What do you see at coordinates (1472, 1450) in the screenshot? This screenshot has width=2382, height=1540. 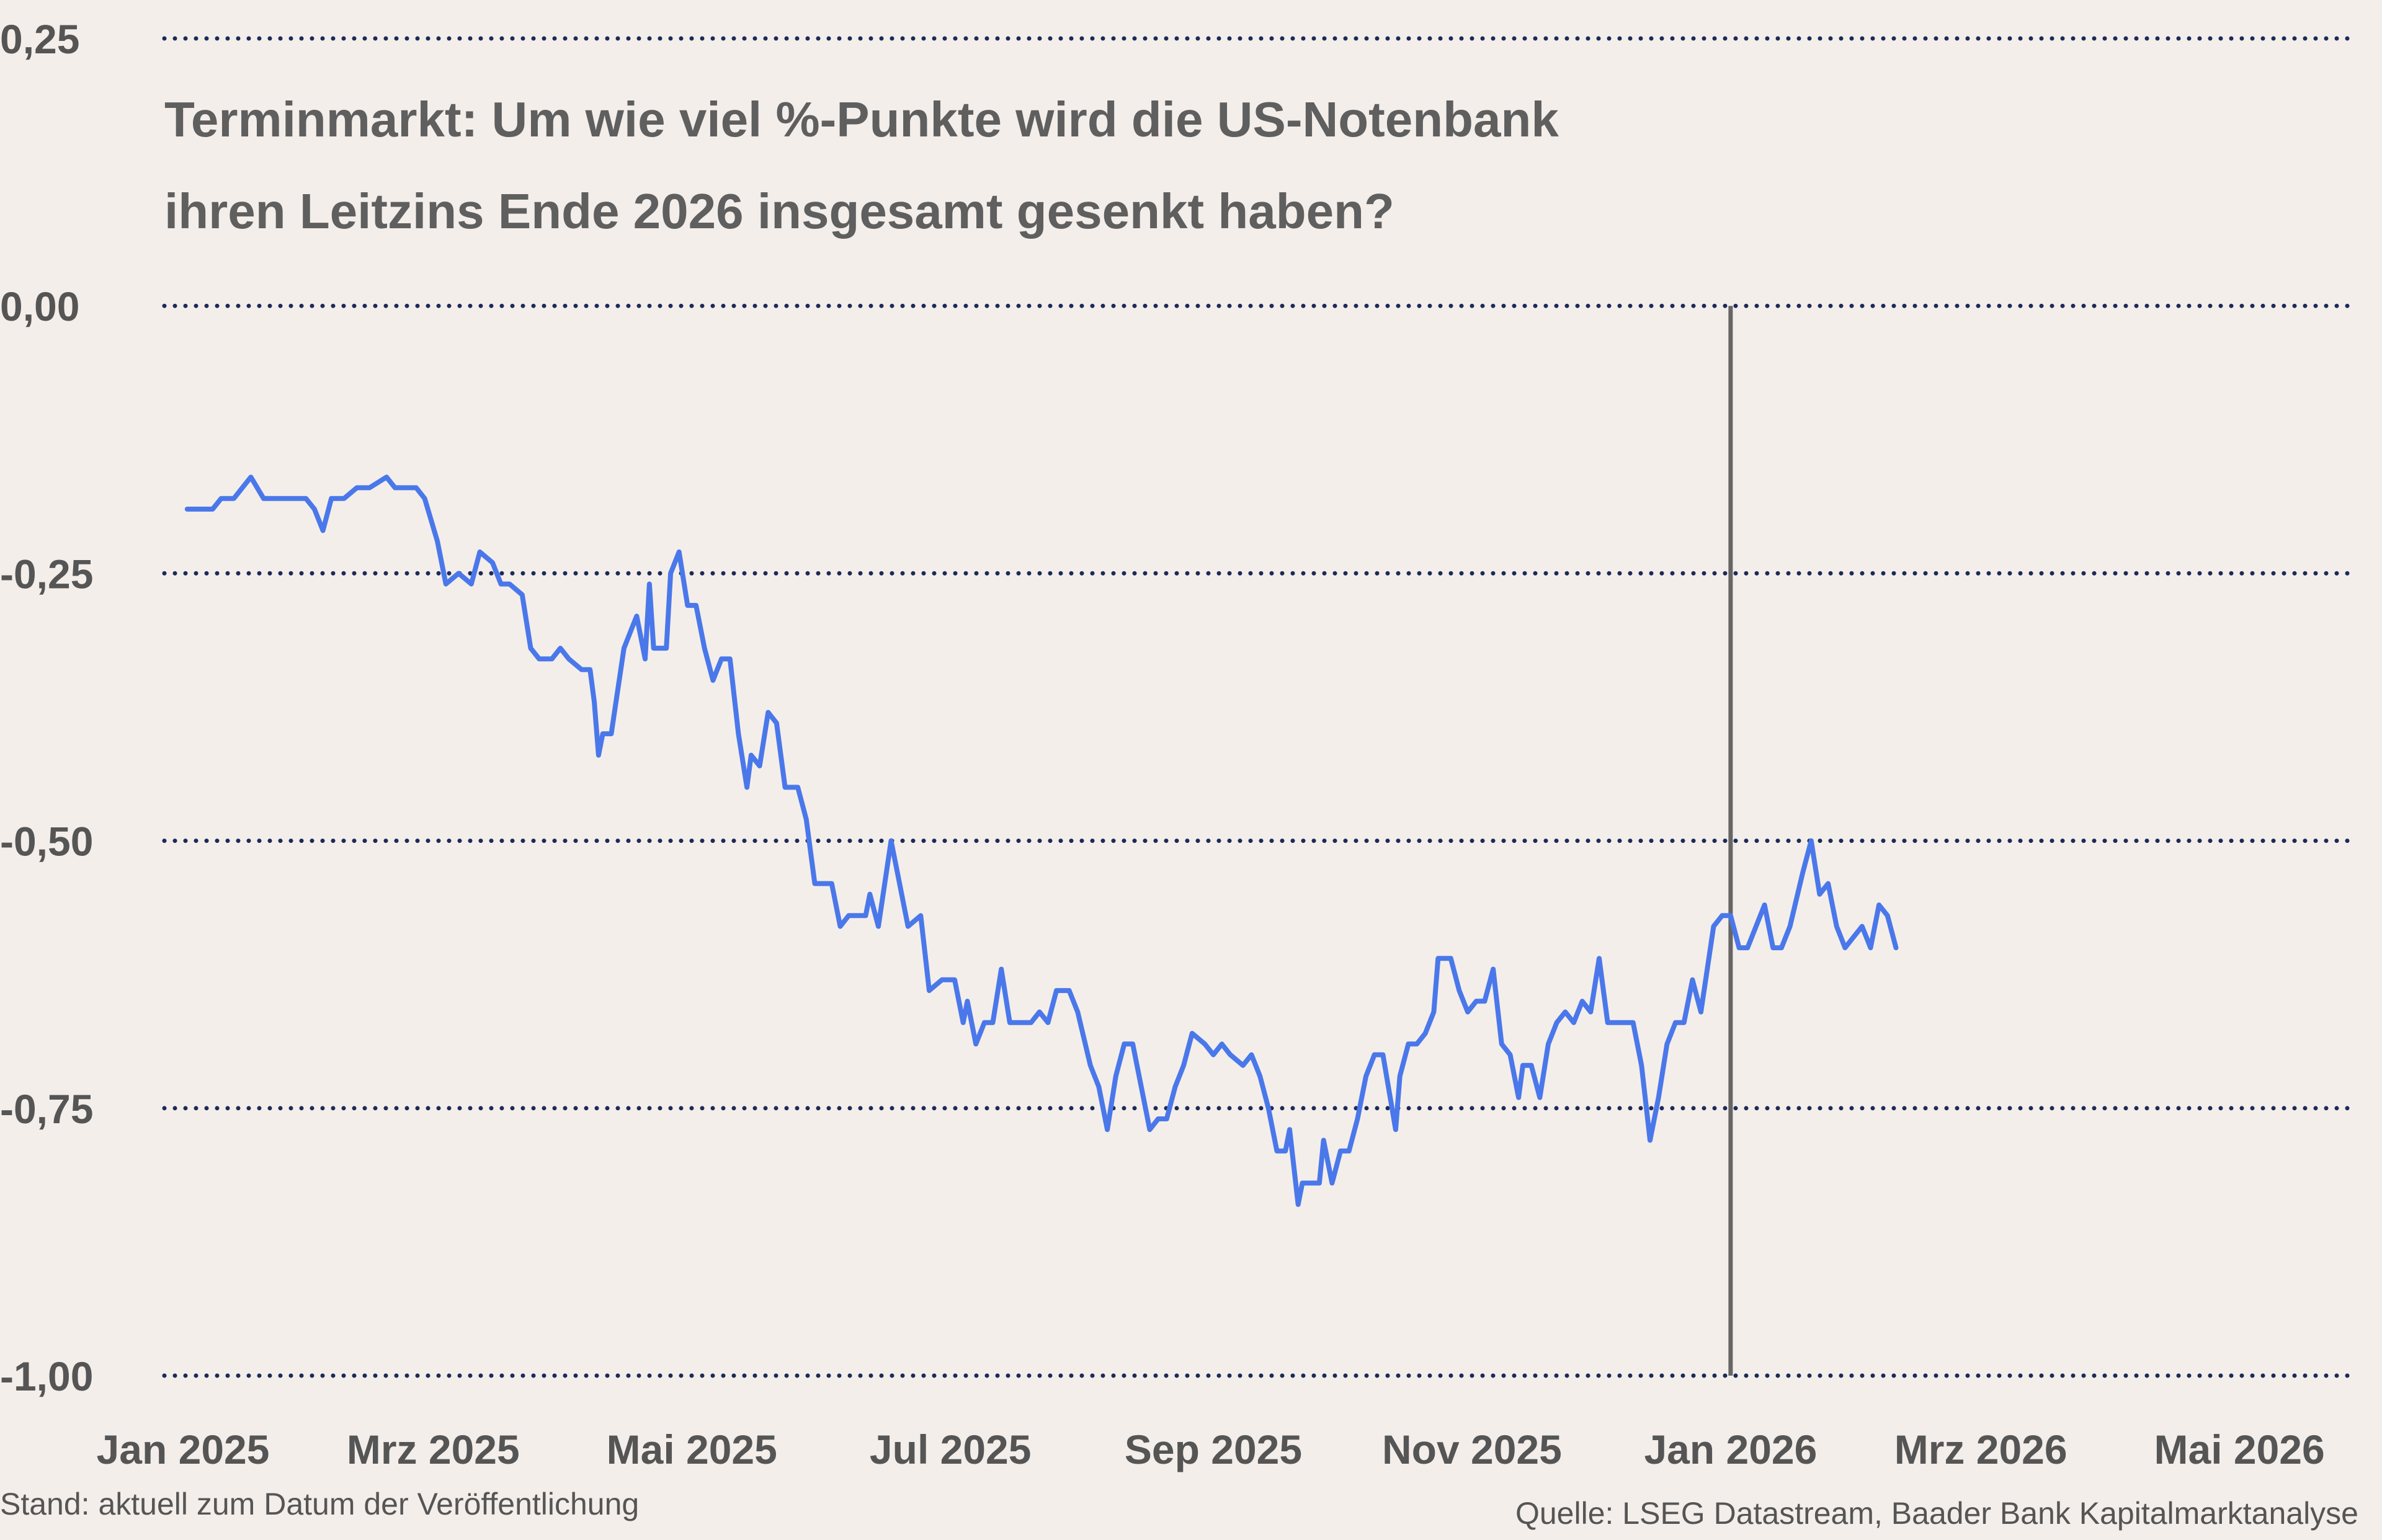 I see `x-tick-label: Nov 2025` at bounding box center [1472, 1450].